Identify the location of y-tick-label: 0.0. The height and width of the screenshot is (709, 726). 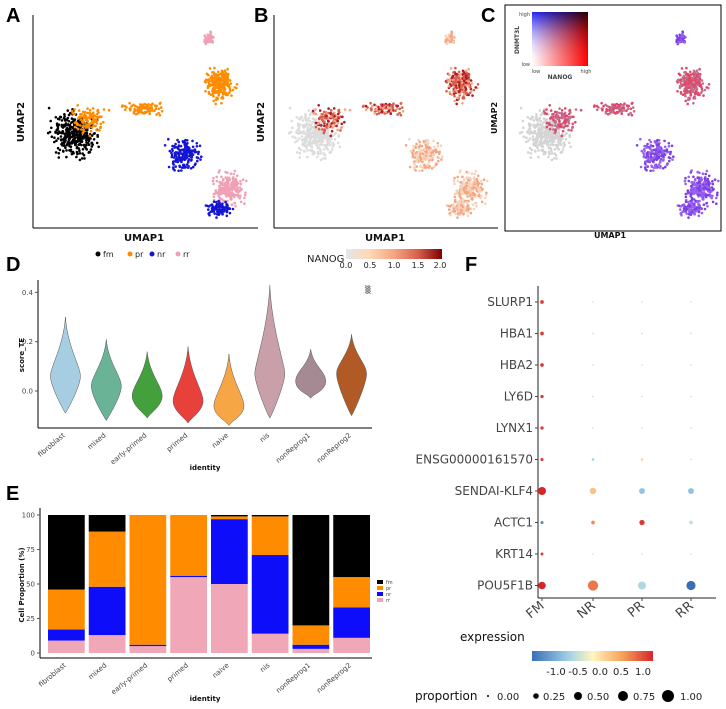
(27, 392).